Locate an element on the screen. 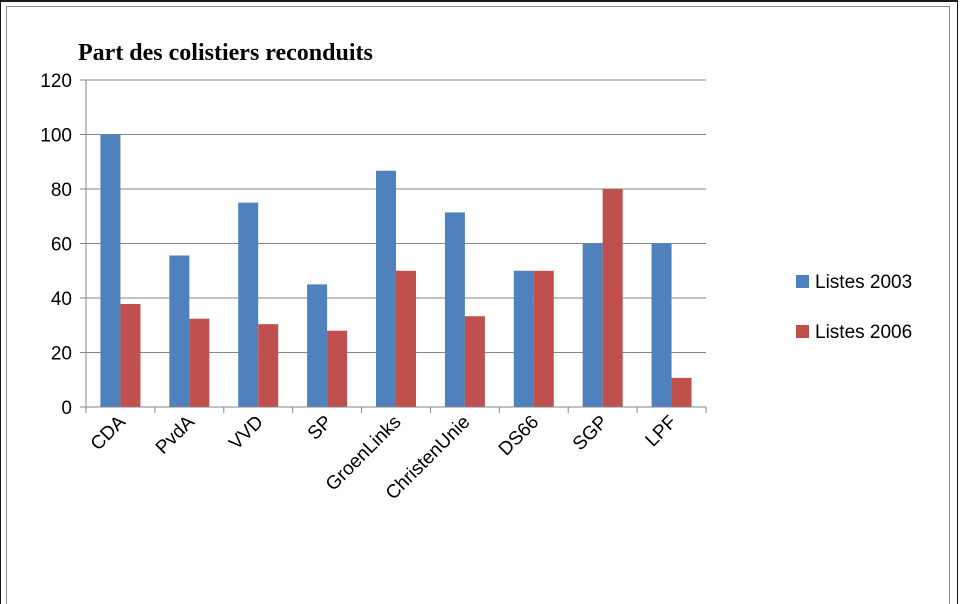 This screenshot has width=960, height=604. chart-title: Part des colistiers reconduits is located at coordinates (225, 53).